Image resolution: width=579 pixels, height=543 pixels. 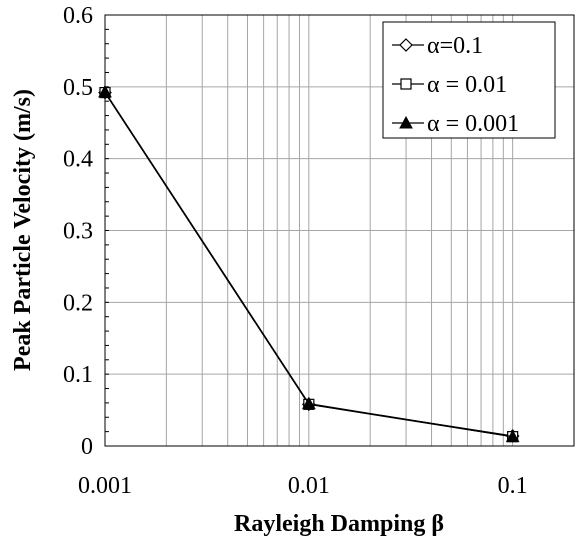 I want to click on x-tick-label: 0.001, so click(x=105, y=486).